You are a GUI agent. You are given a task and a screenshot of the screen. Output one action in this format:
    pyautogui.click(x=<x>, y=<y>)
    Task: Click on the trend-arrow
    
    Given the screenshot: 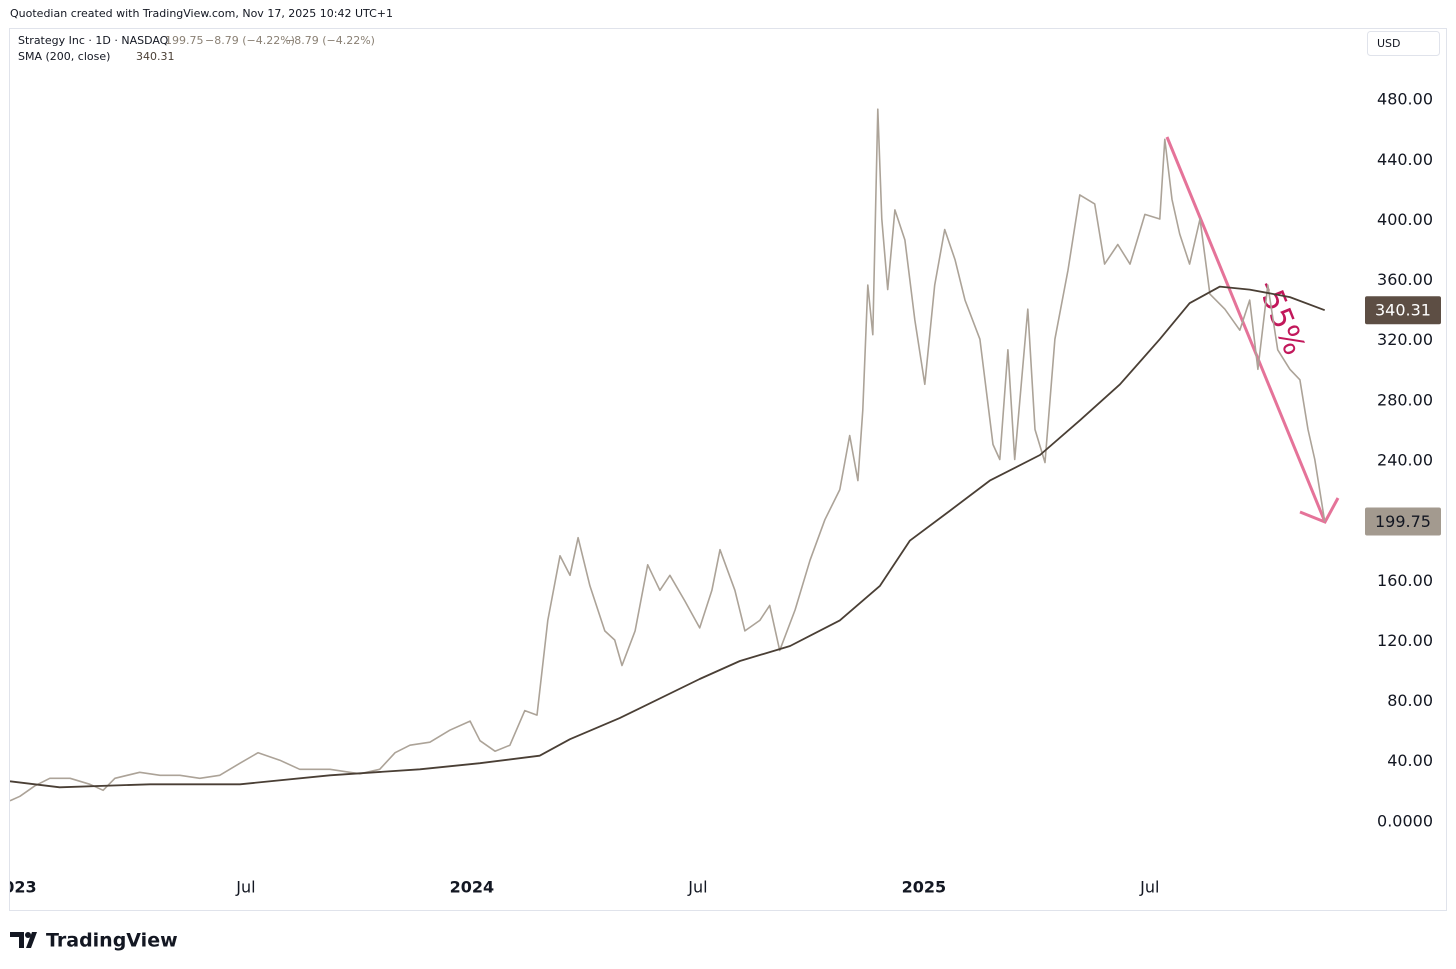 What is the action you would take?
    pyautogui.click(x=1252, y=330)
    